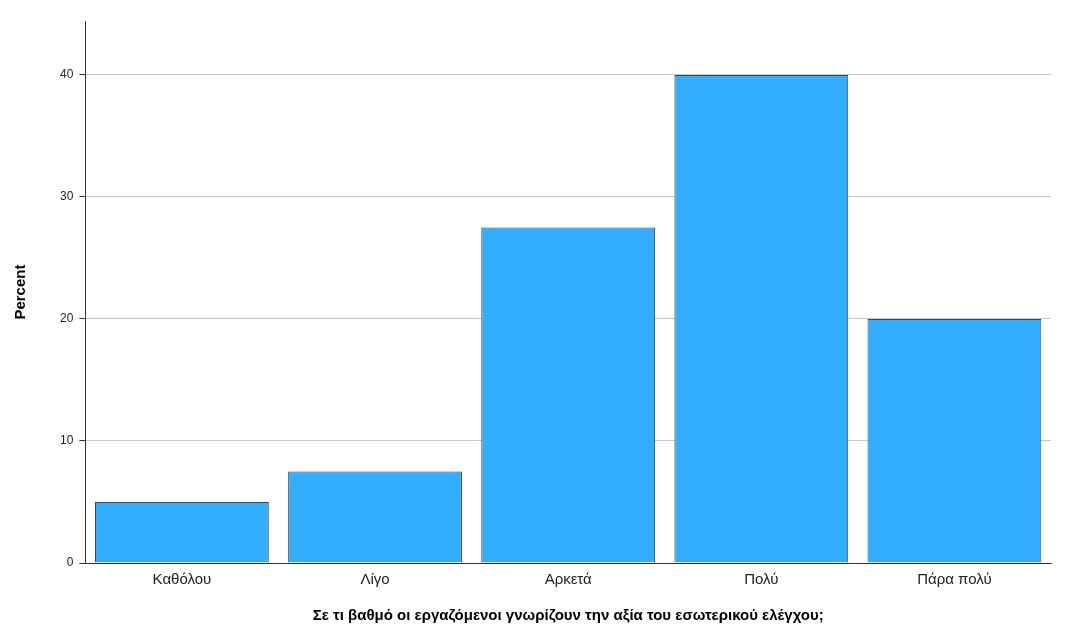 This screenshot has width=1073, height=637. I want to click on x-tick-label: Πολύ, so click(761, 579).